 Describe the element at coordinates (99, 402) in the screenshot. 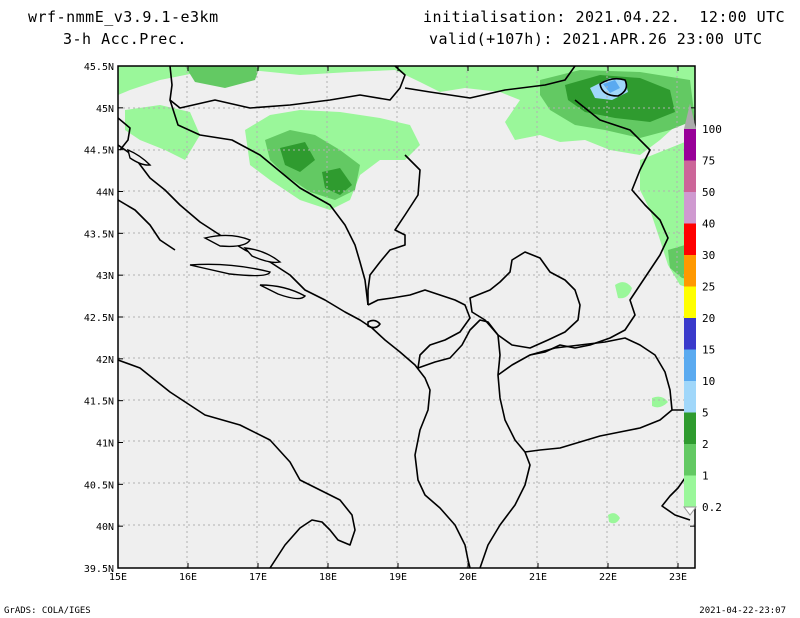

I see `lat-tick-label: 41.5N` at that location.